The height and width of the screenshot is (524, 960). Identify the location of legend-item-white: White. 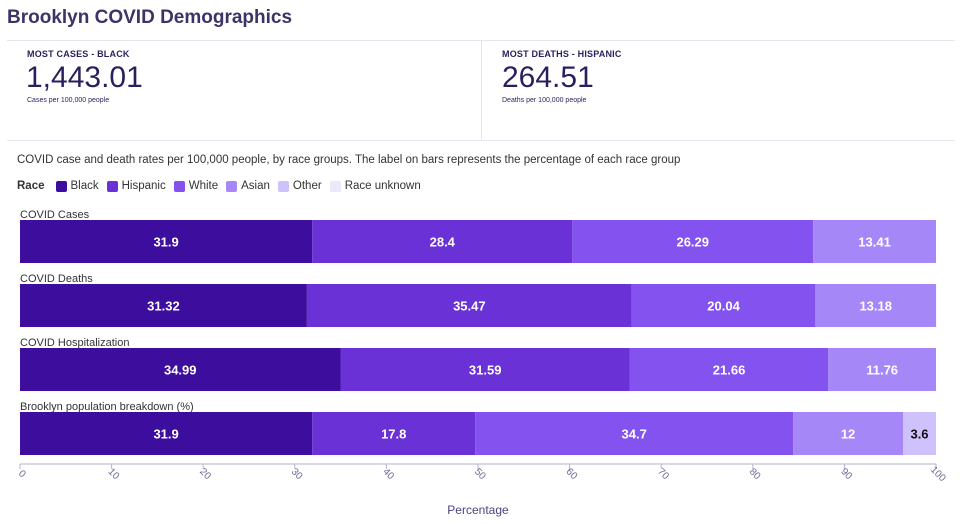
(196, 186).